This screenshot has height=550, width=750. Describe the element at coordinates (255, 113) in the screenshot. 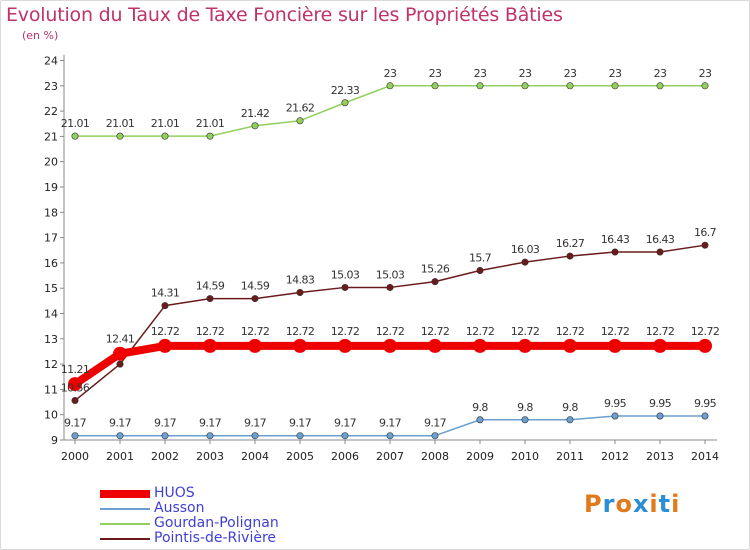

I see `data-label: 21.42` at that location.